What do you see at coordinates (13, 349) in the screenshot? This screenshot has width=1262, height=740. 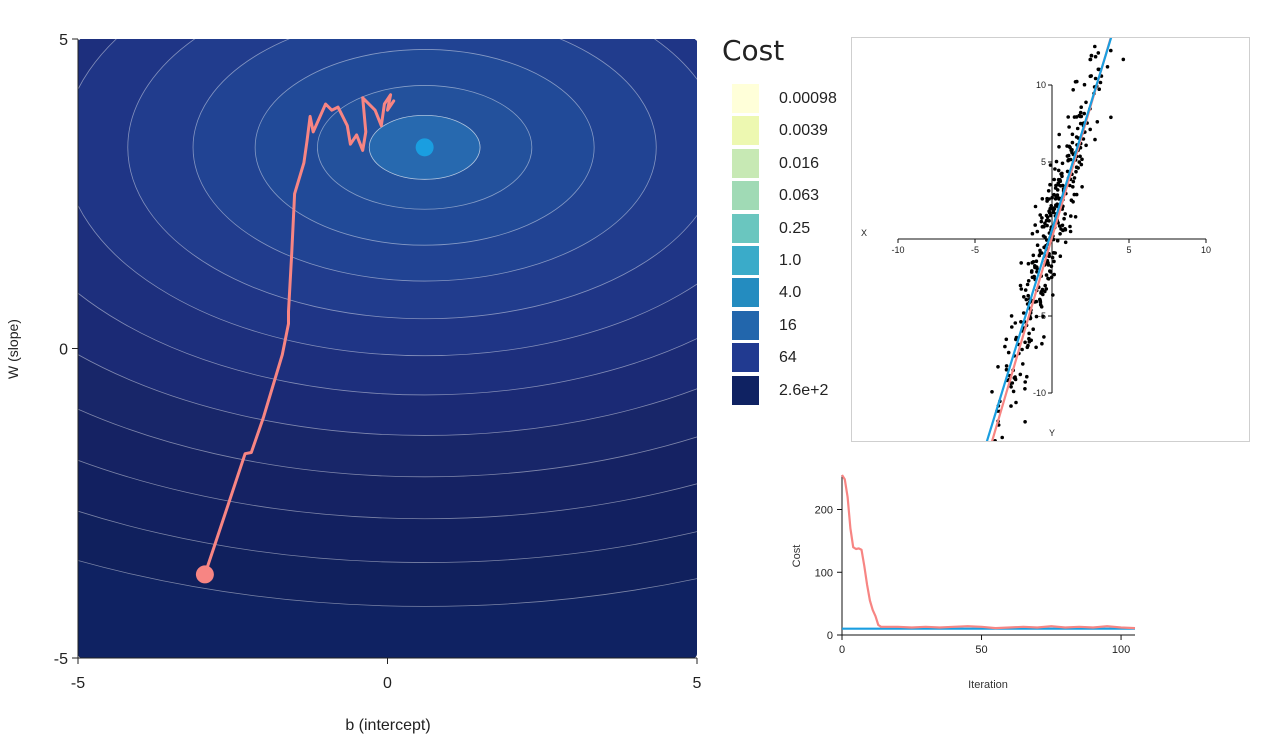 I see `y-axis-label: W (slope)` at bounding box center [13, 349].